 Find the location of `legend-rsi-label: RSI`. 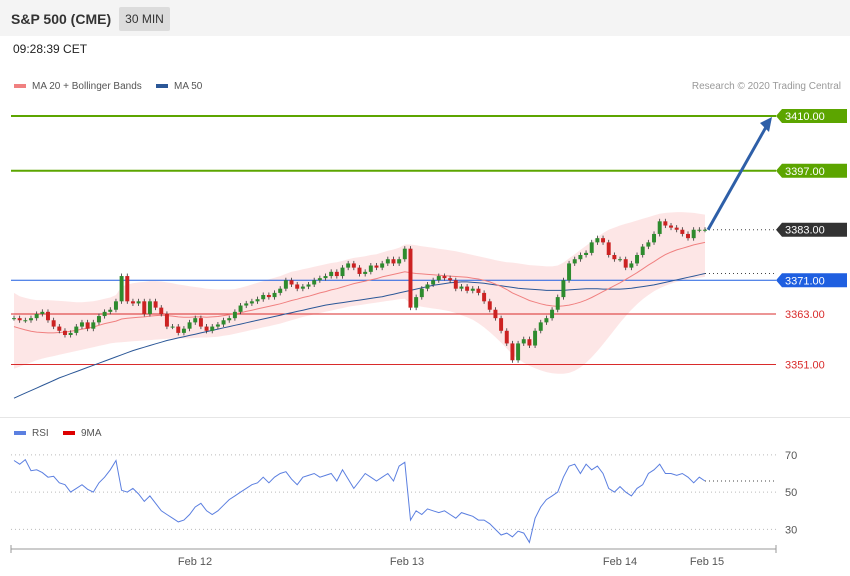

legend-rsi-label: RSI is located at coordinates (40, 433).